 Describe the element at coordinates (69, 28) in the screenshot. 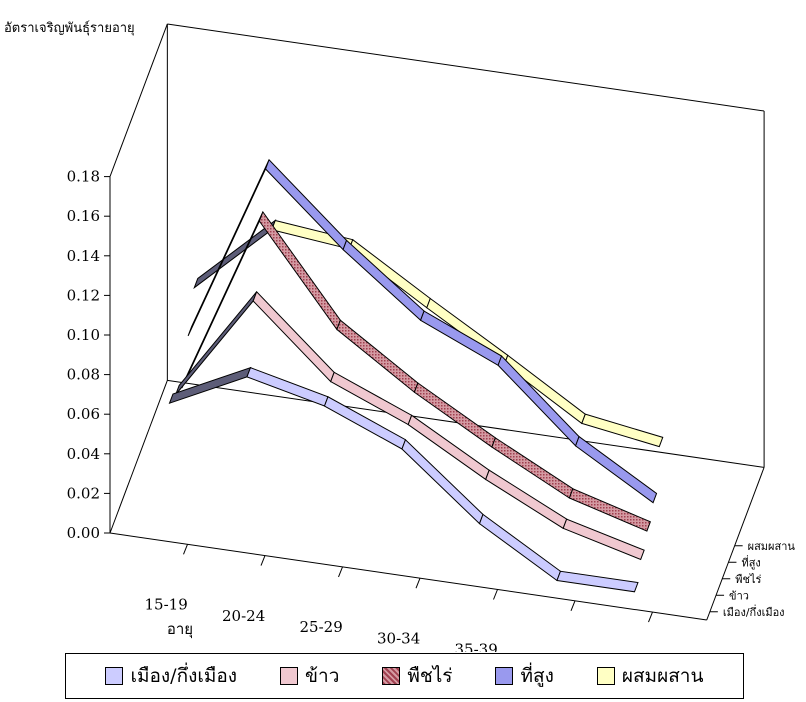

I see `chart-title: อัตราเจริญพันธุ์รายอายุ` at that location.